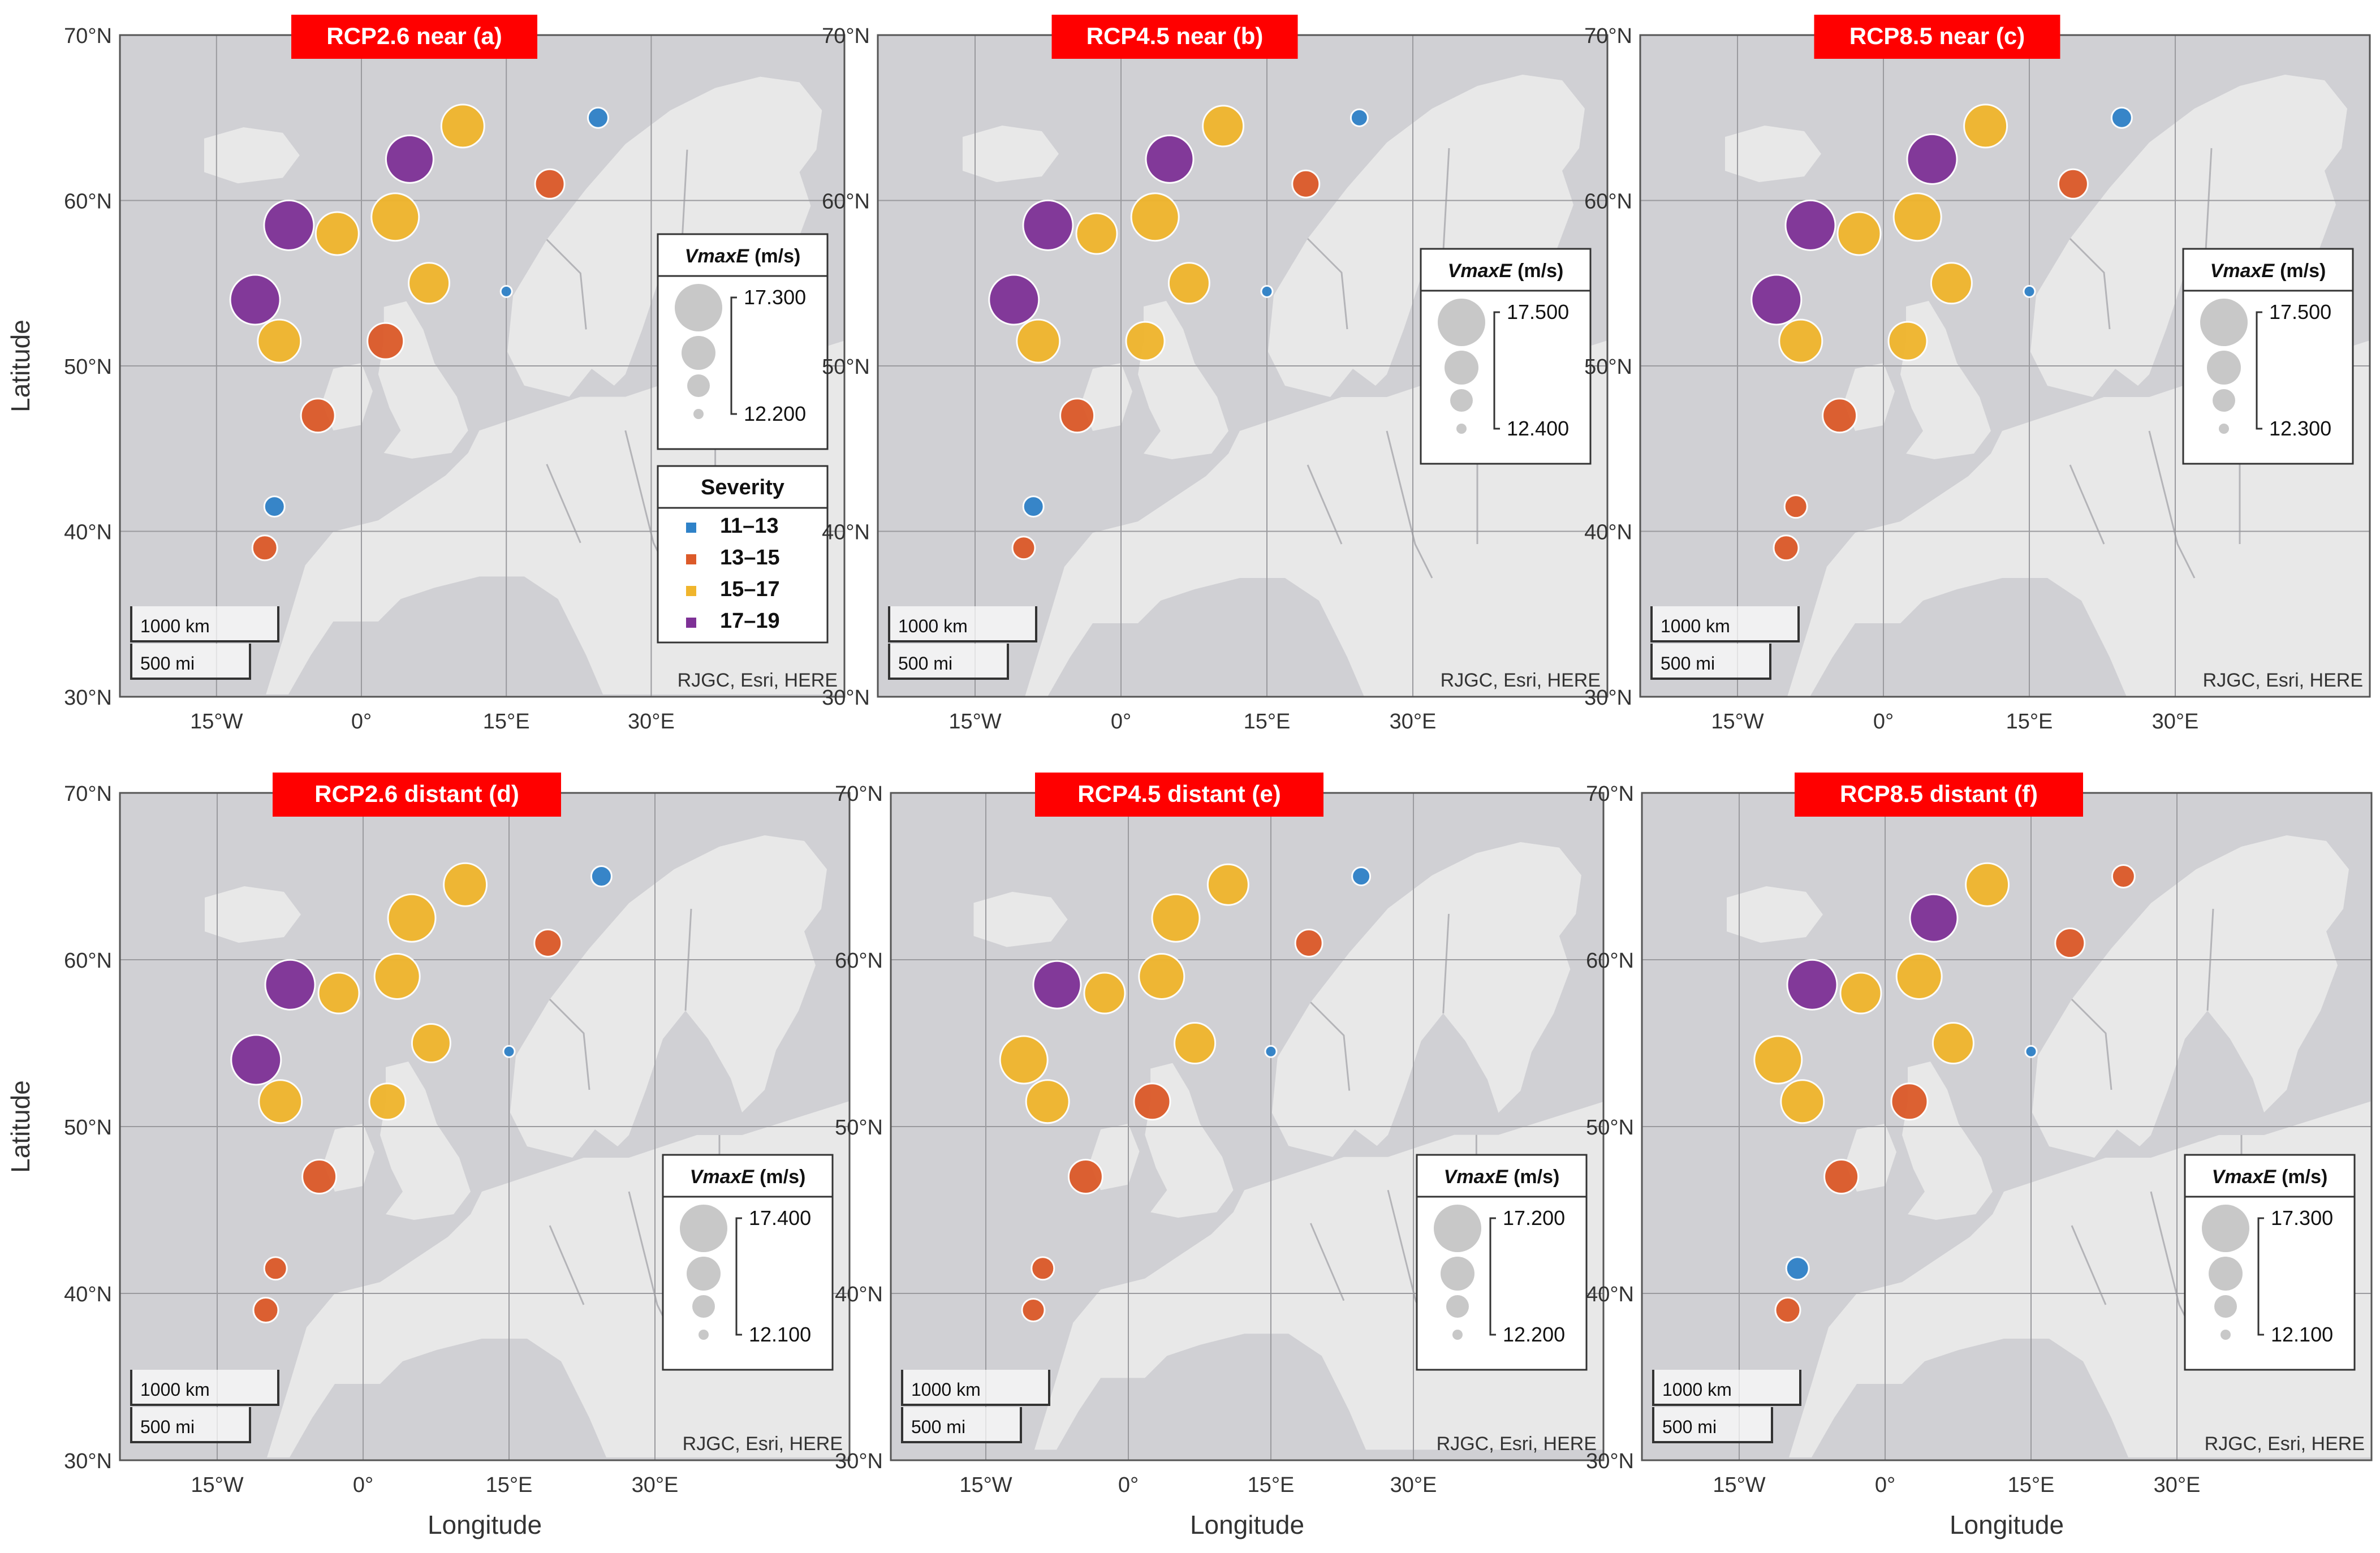 This screenshot has width=2380, height=1553. Describe the element at coordinates (1534, 1218) in the screenshot. I see `size-legend-max: 17.200` at that location.